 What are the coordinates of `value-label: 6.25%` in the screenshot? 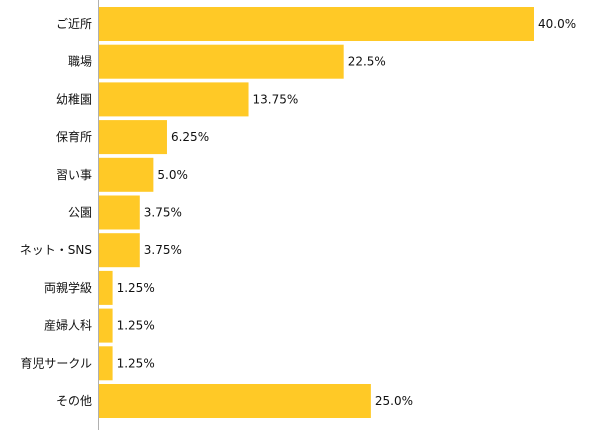 It's located at (190, 137).